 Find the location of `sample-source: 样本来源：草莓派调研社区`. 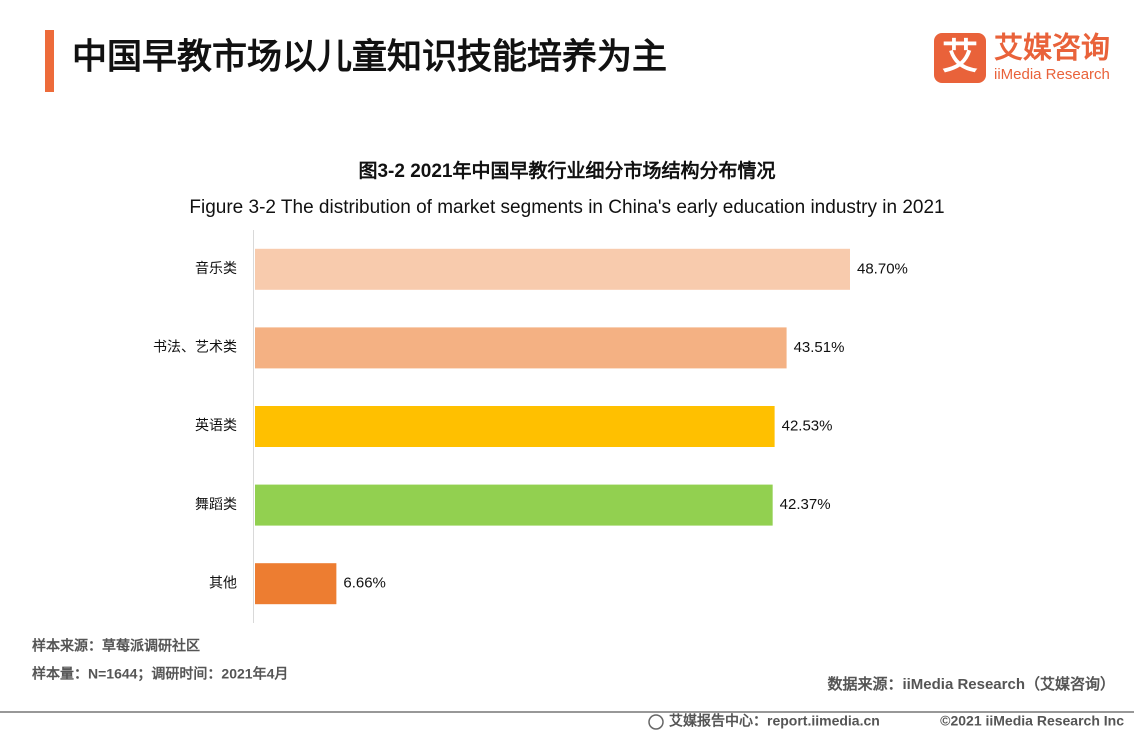

sample-source: 样本来源：草莓派调研社区 is located at coordinates (116, 646).